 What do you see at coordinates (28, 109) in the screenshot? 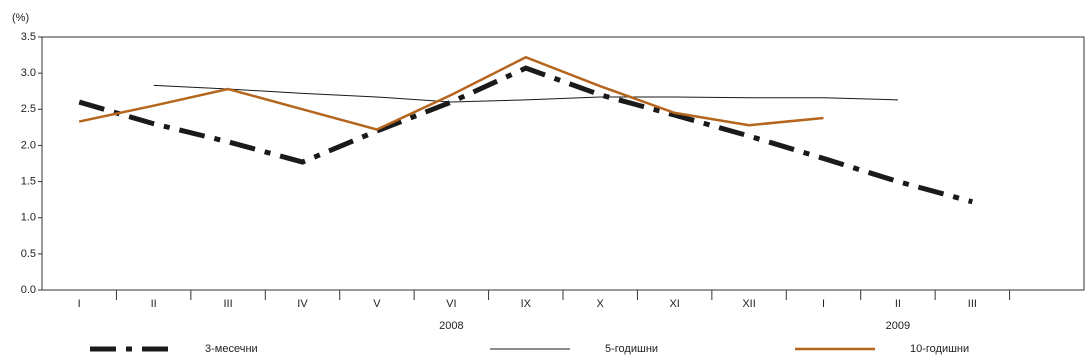
I see `y-tick-label: 2.5` at bounding box center [28, 109].